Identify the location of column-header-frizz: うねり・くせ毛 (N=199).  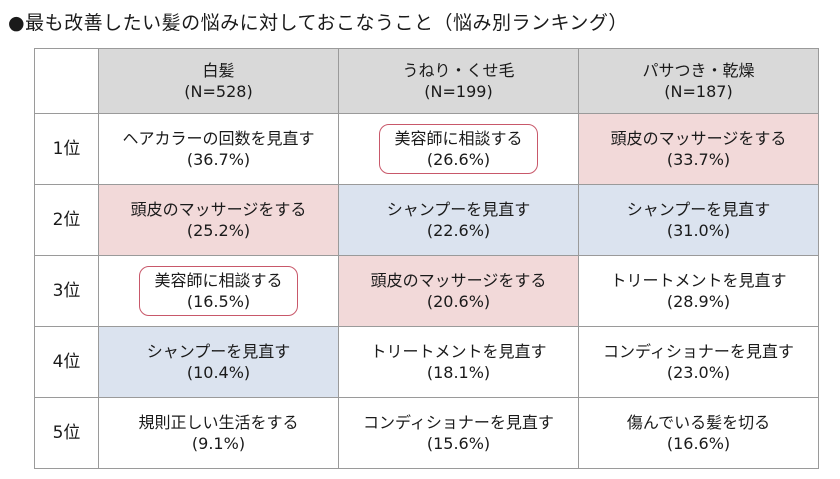
(458, 81).